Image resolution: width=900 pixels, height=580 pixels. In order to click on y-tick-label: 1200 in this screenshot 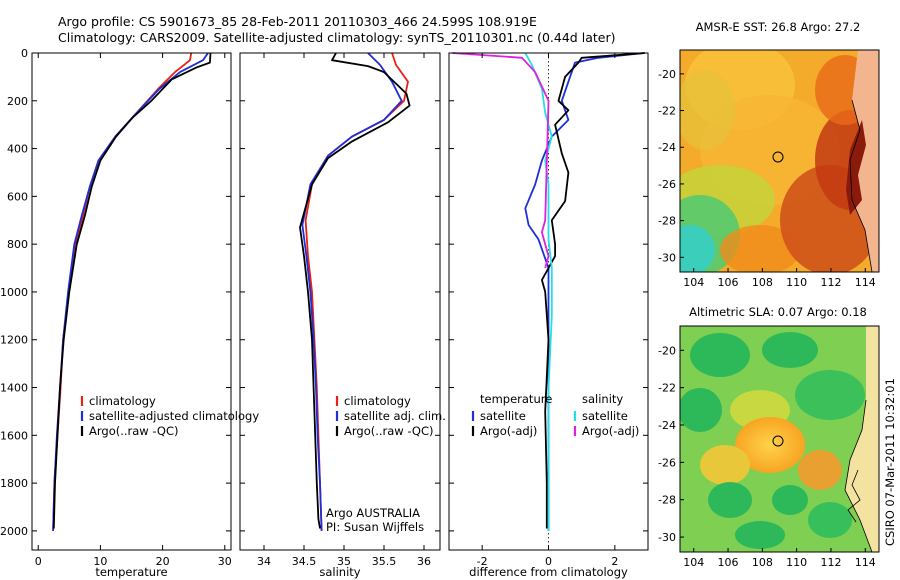, I will do `click(14, 340)`.